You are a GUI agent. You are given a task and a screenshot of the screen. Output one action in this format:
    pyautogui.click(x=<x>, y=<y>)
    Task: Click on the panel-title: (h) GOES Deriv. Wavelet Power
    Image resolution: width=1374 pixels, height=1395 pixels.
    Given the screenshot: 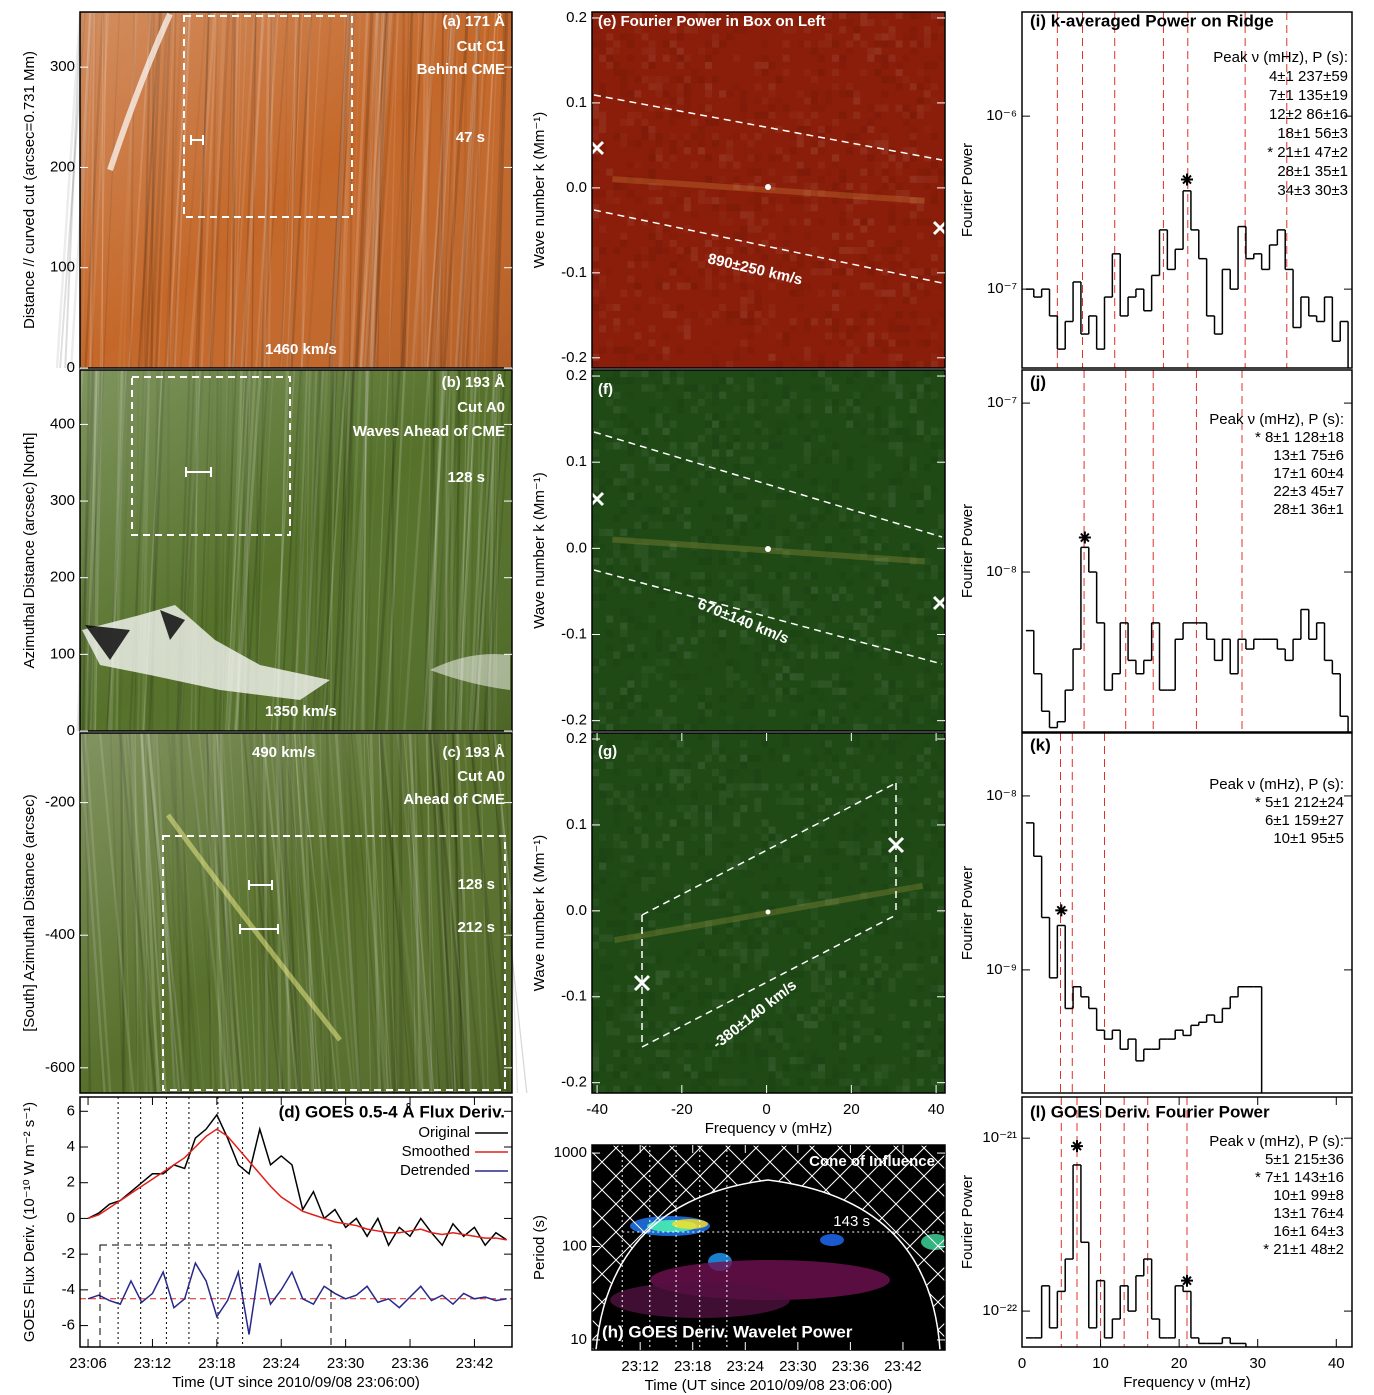 What is the action you would take?
    pyautogui.click(x=727, y=1331)
    